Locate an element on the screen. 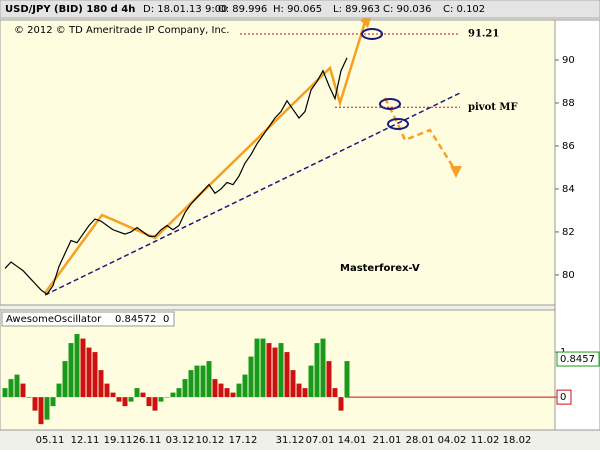  x-tick-label: 19.11 is located at coordinates (118, 440).